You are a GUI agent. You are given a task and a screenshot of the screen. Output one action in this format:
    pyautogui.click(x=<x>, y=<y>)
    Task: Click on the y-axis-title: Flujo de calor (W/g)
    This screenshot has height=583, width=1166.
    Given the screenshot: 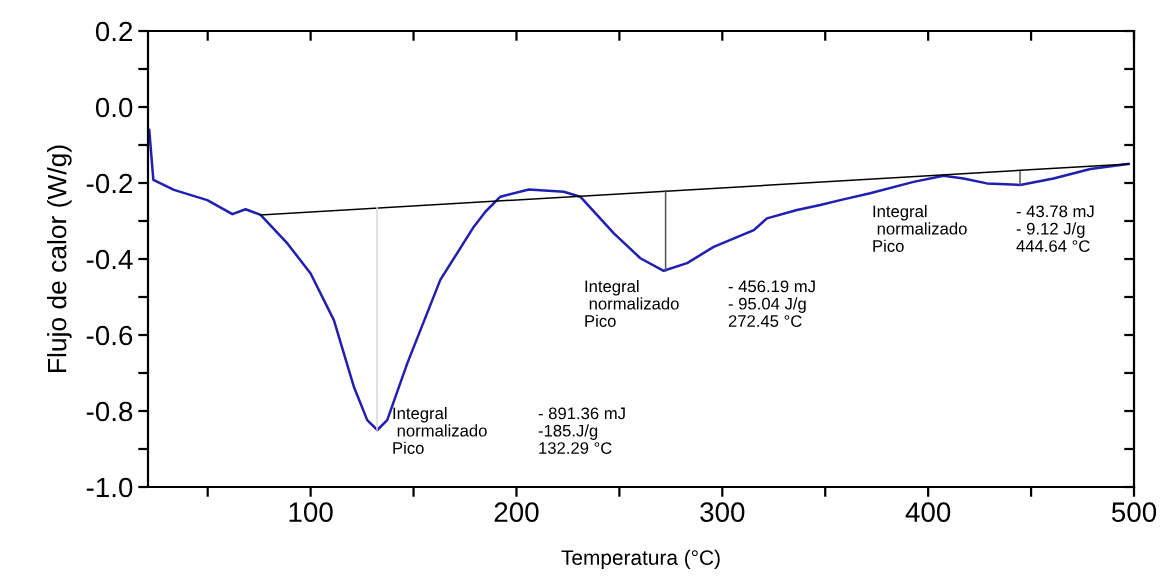 What is the action you would take?
    pyautogui.click(x=59, y=258)
    